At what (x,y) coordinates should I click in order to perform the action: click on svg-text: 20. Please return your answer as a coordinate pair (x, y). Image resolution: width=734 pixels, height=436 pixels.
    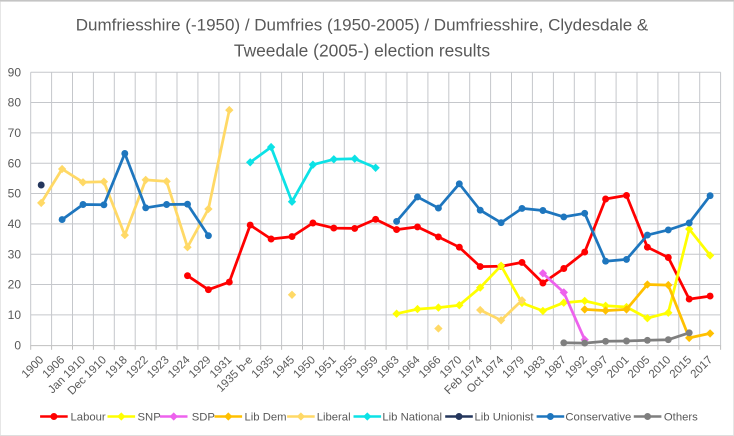
    Looking at the image, I should click on (15, 285).